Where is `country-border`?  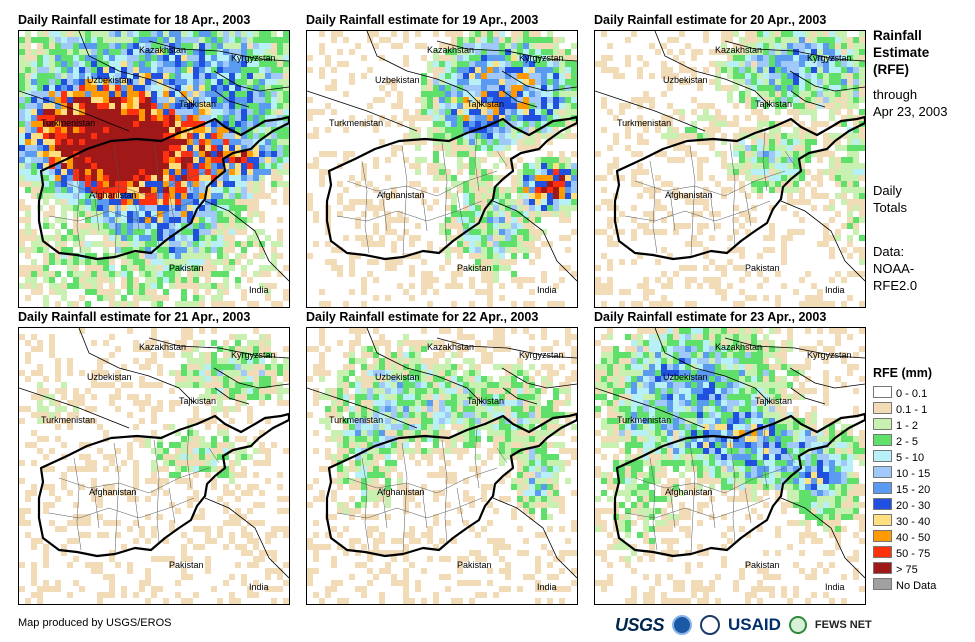 country-border is located at coordinates (251, 81).